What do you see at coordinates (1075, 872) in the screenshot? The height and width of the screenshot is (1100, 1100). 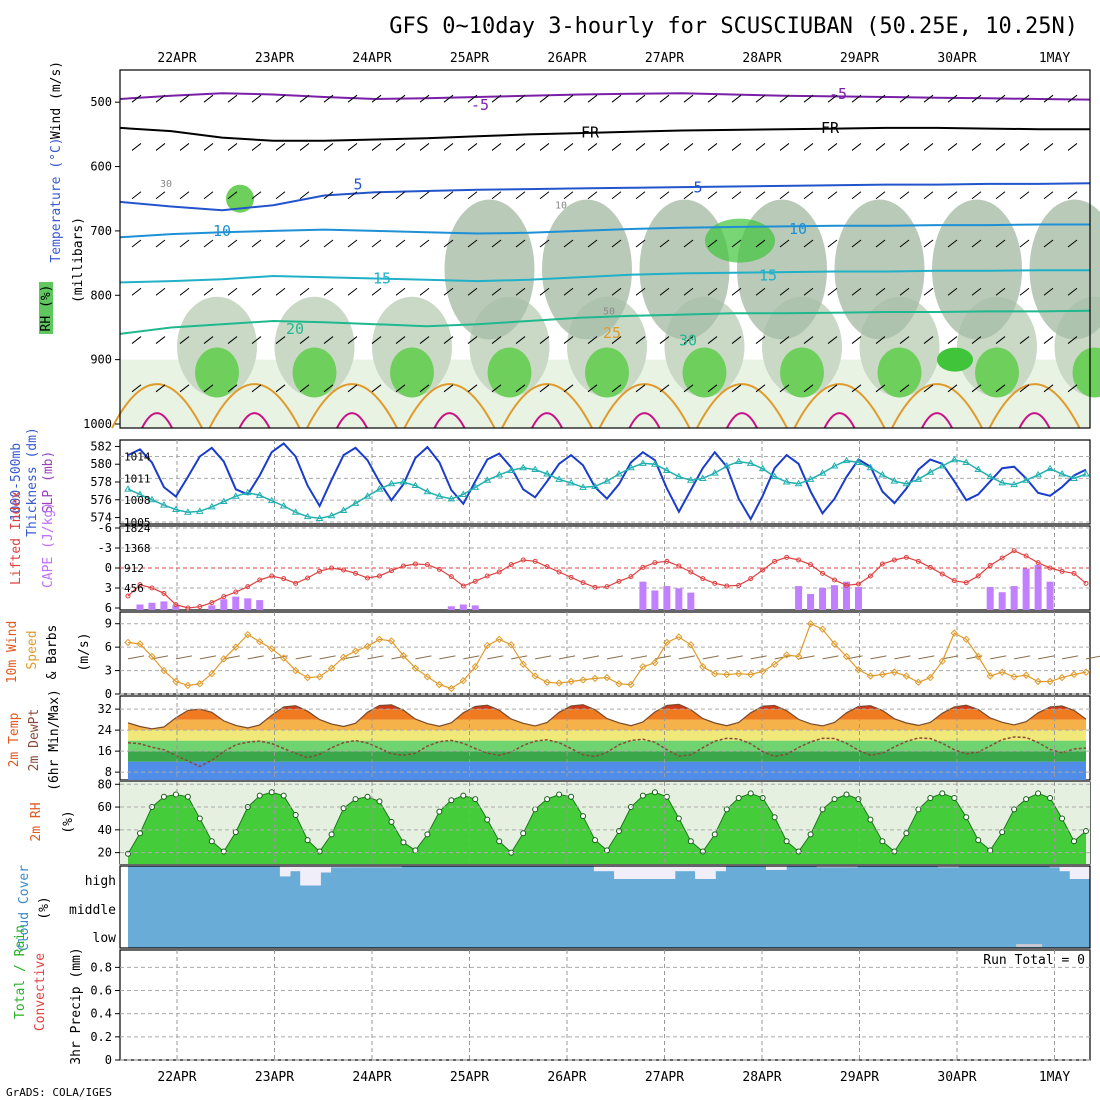 I see `cloud-clear-cell` at bounding box center [1075, 872].